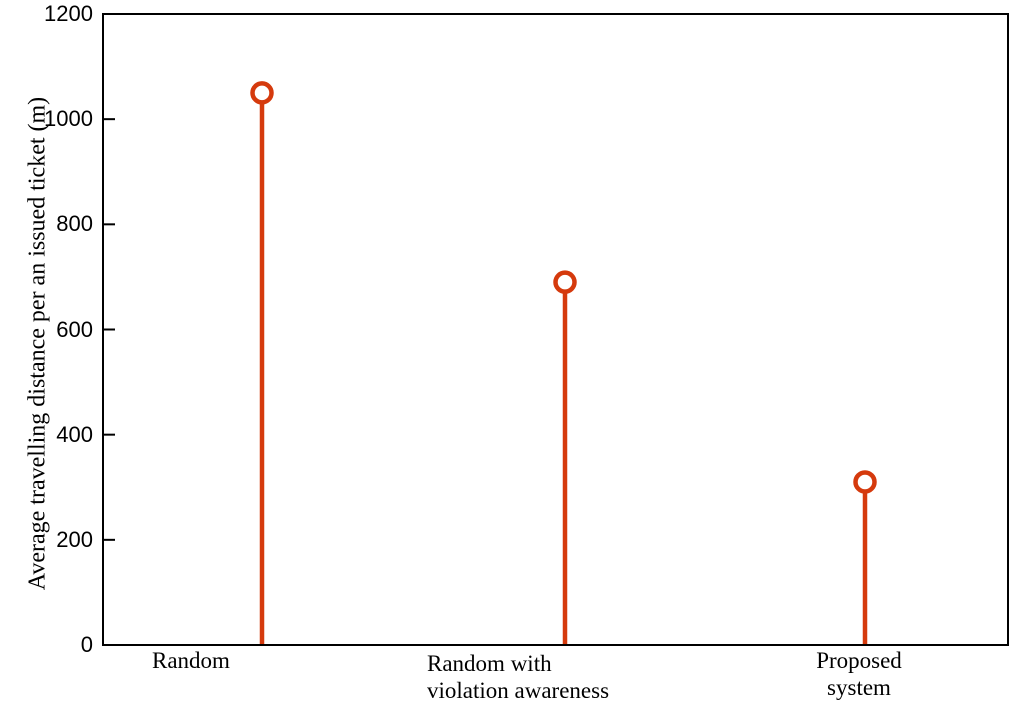  Describe the element at coordinates (74, 224) in the screenshot. I see `y-tick-label: 800` at that location.